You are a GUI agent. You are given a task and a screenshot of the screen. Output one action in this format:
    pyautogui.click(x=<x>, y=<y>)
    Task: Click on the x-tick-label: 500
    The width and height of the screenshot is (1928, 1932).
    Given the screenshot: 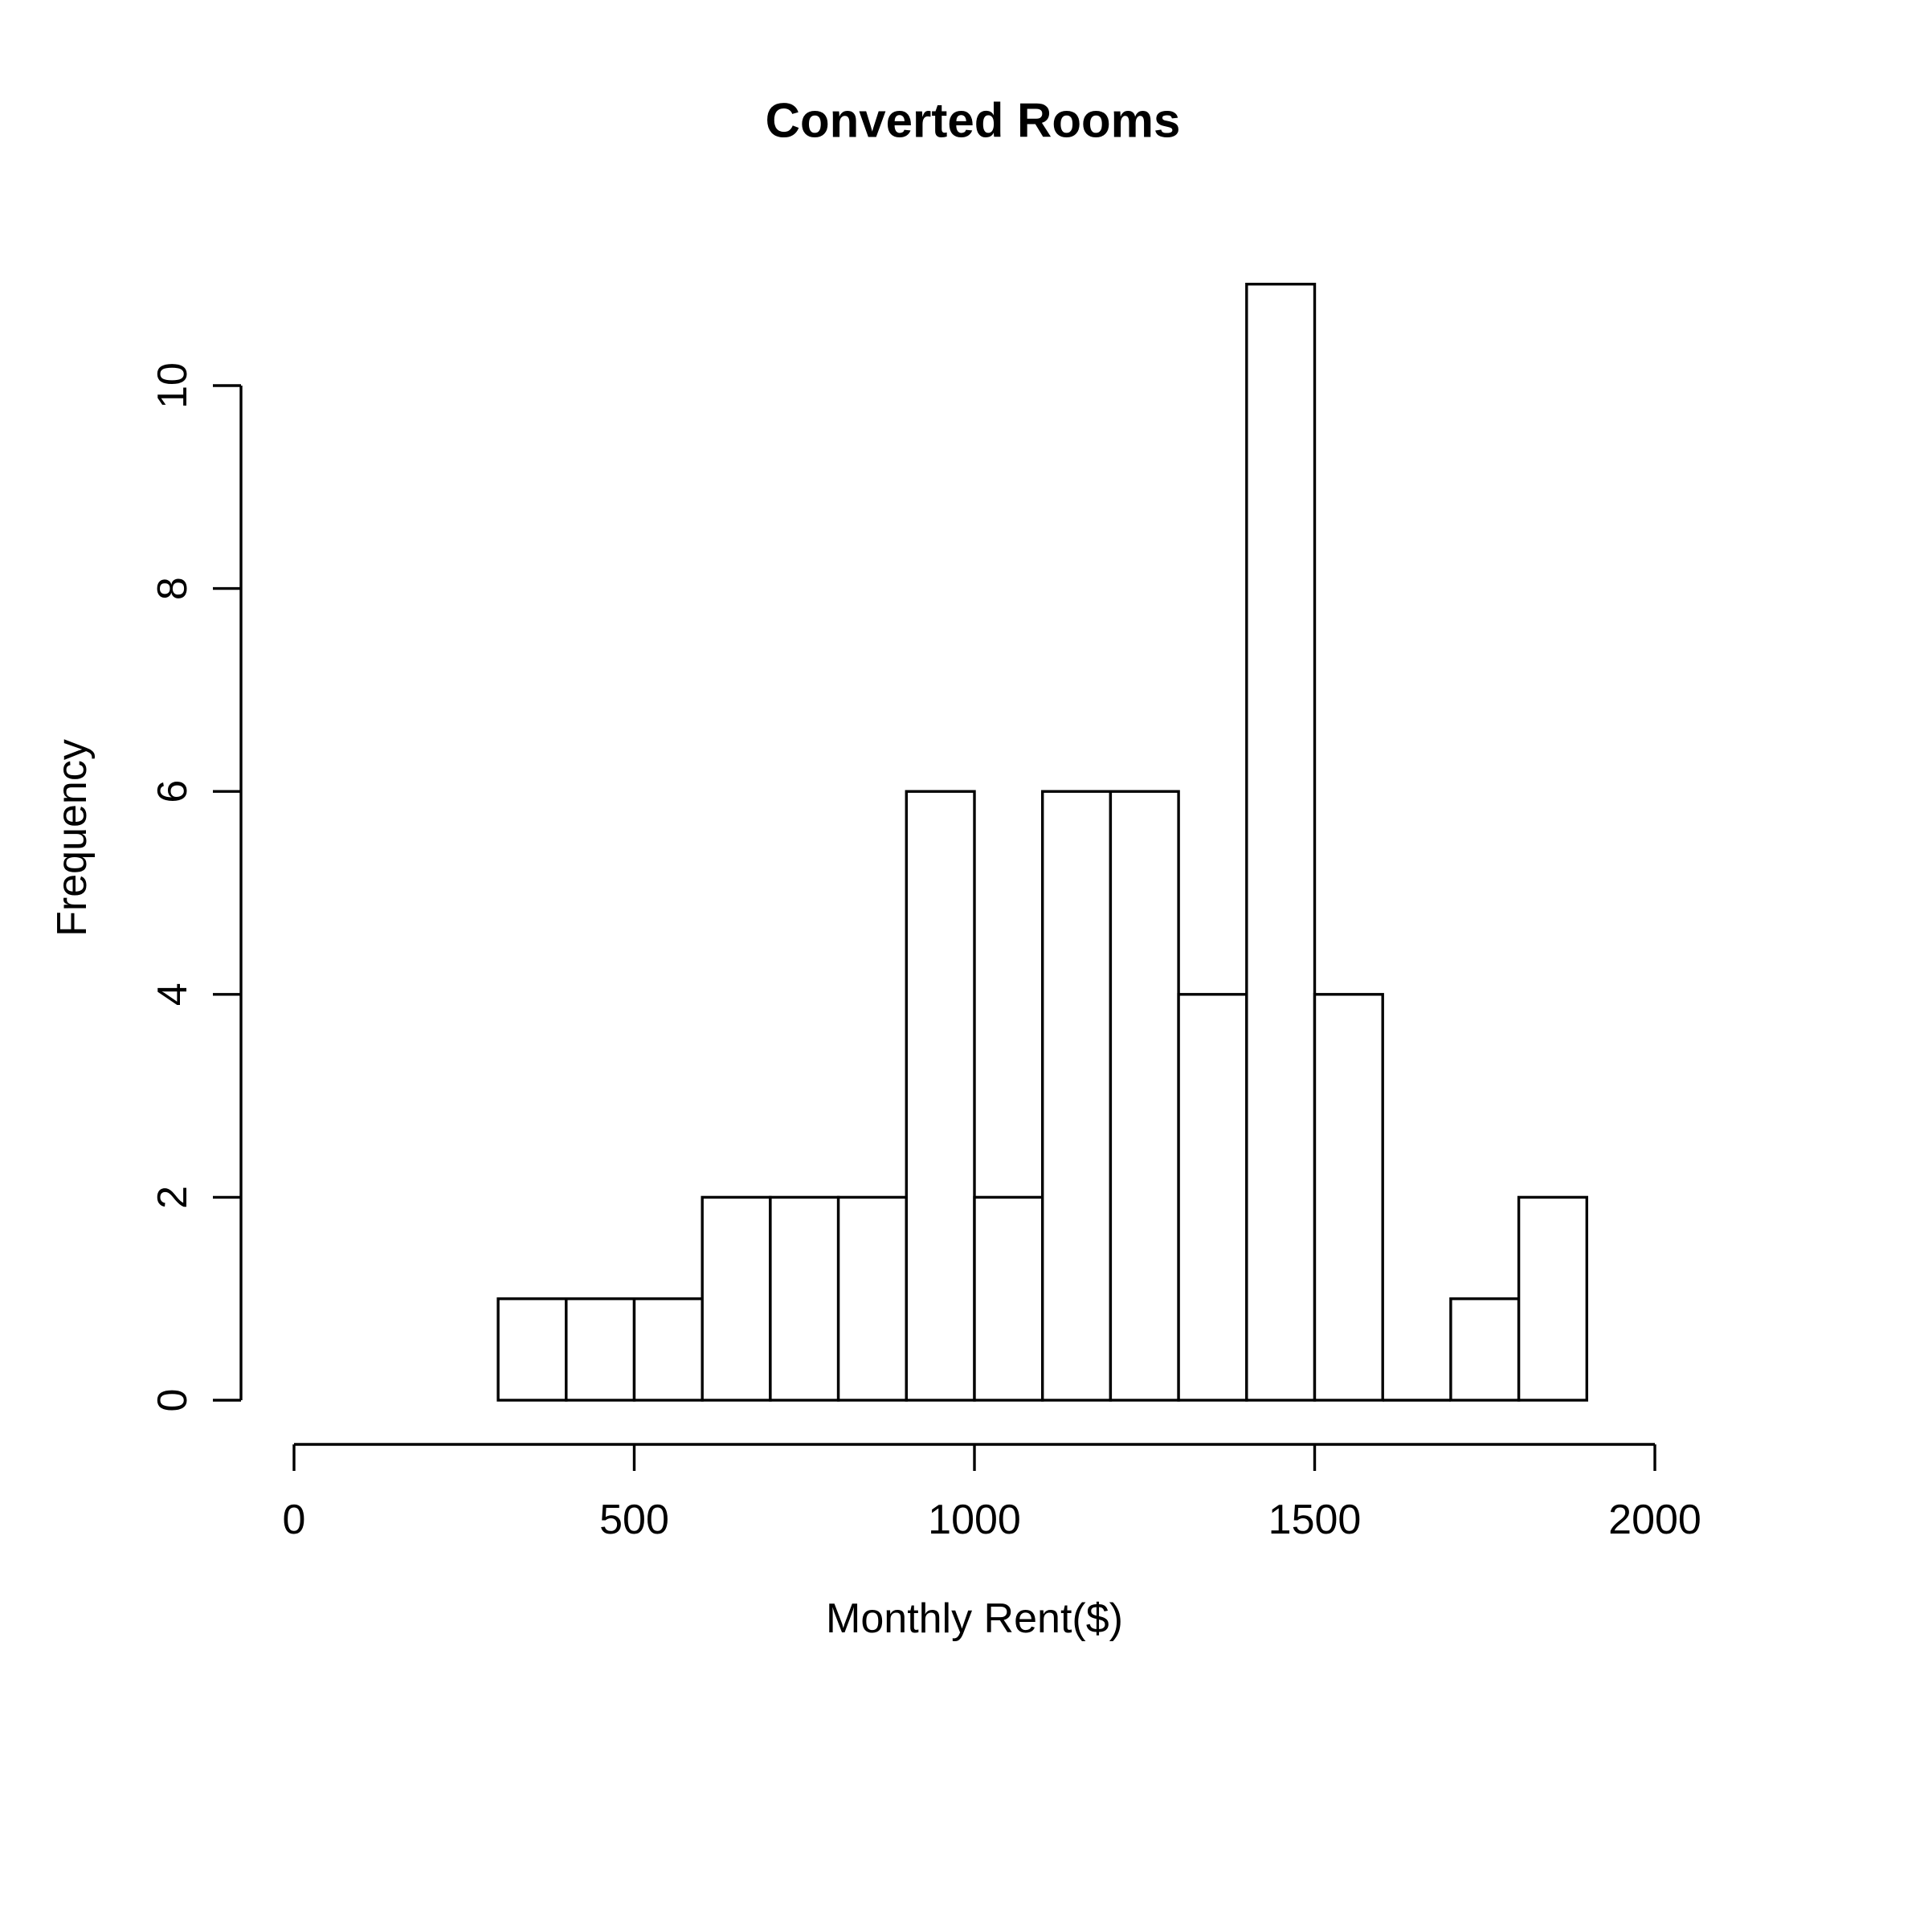 What is the action you would take?
    pyautogui.click(x=634, y=1520)
    